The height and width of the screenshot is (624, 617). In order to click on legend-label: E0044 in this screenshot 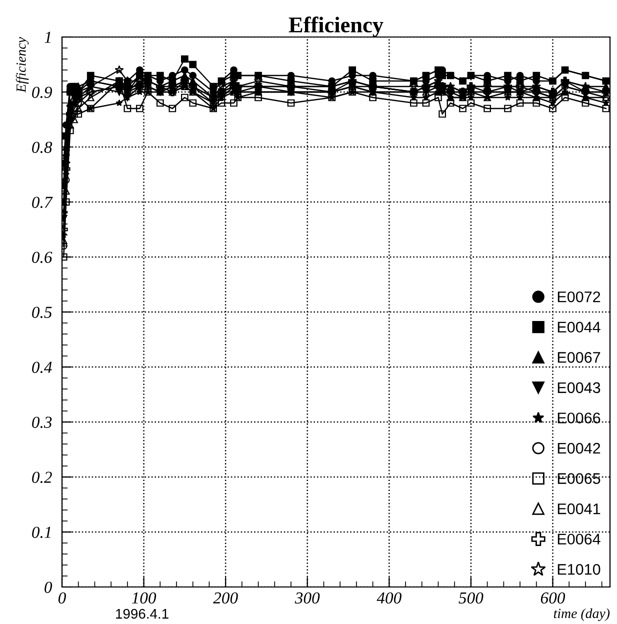, I will do `click(579, 327)`.